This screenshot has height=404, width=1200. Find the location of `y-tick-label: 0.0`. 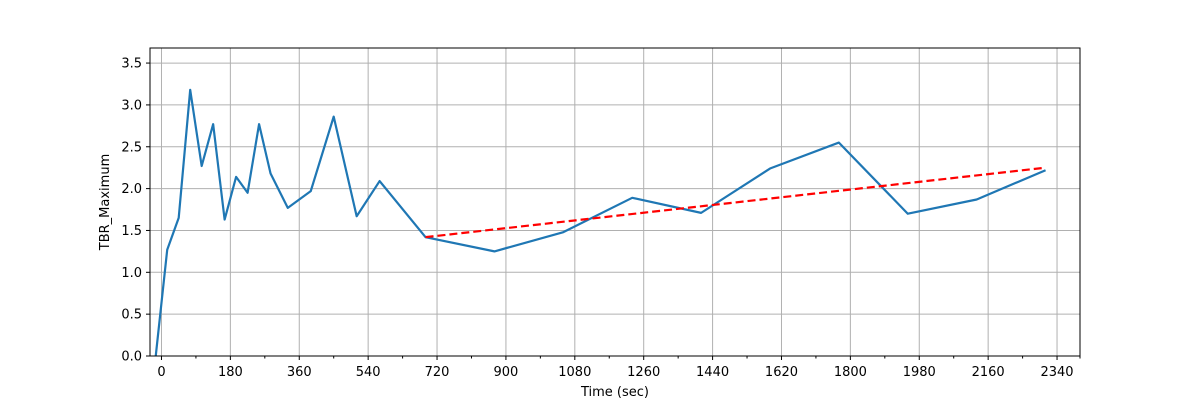

y-tick-label: 0.0 is located at coordinates (131, 357).